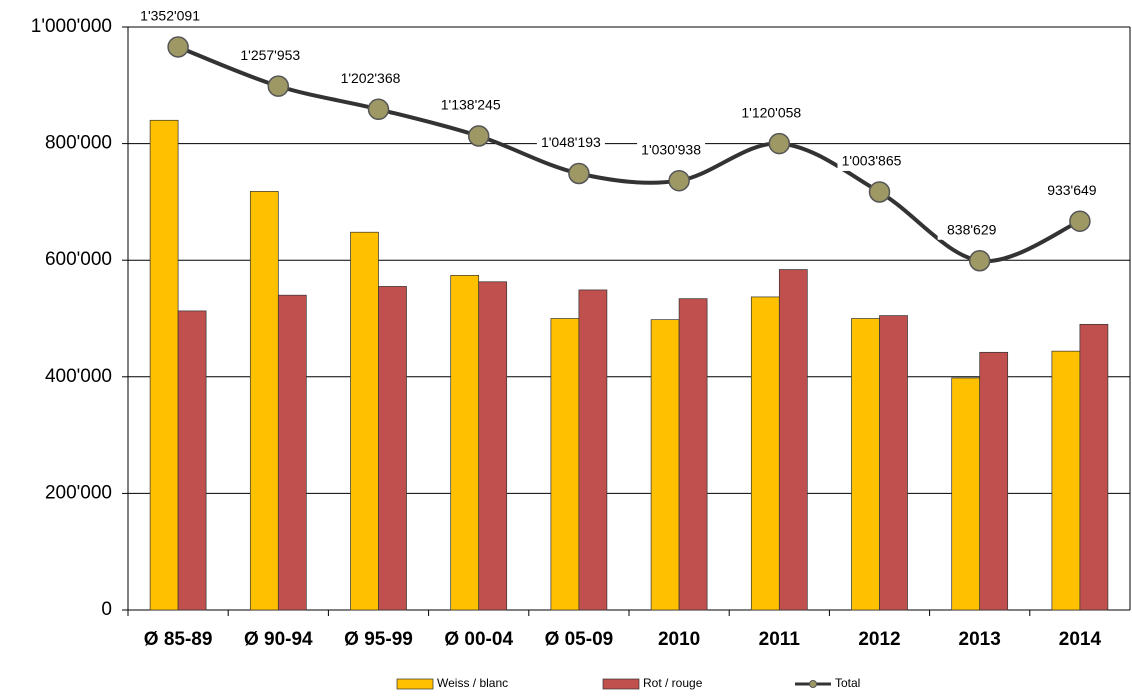 The image size is (1132, 700). I want to click on value-label: 1'352'091, so click(170, 16).